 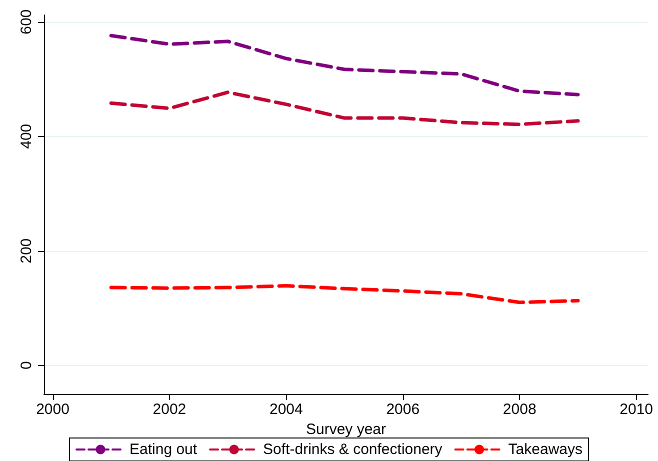 I want to click on legend-label: Soft-drinks & confectionery, so click(x=353, y=449).